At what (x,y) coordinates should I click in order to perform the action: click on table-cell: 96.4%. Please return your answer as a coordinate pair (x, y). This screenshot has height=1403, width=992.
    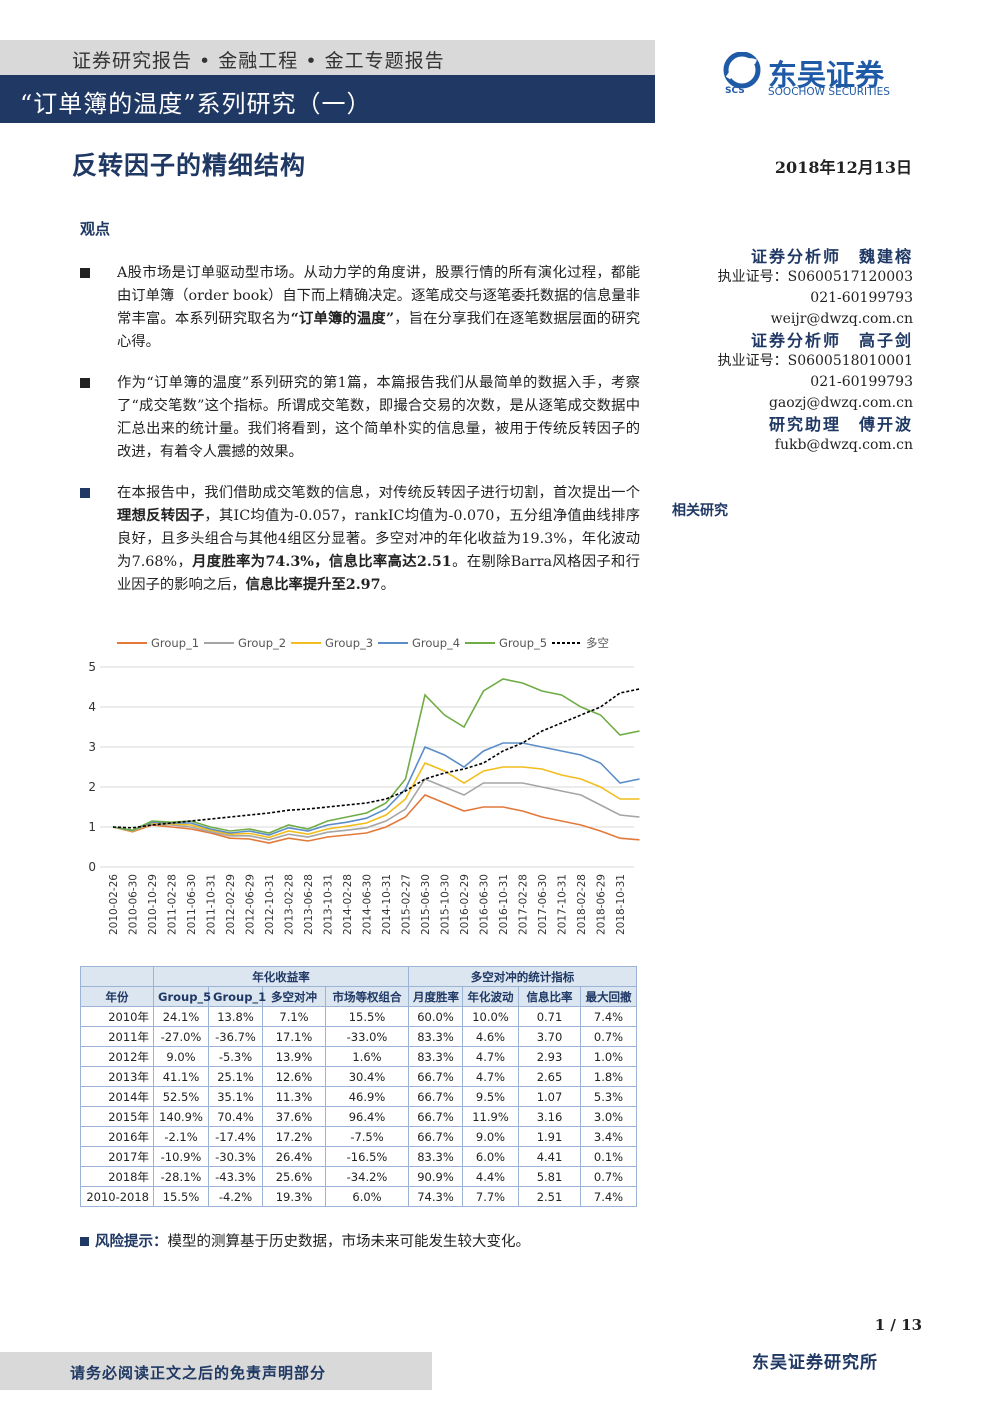
    Looking at the image, I should click on (367, 1116).